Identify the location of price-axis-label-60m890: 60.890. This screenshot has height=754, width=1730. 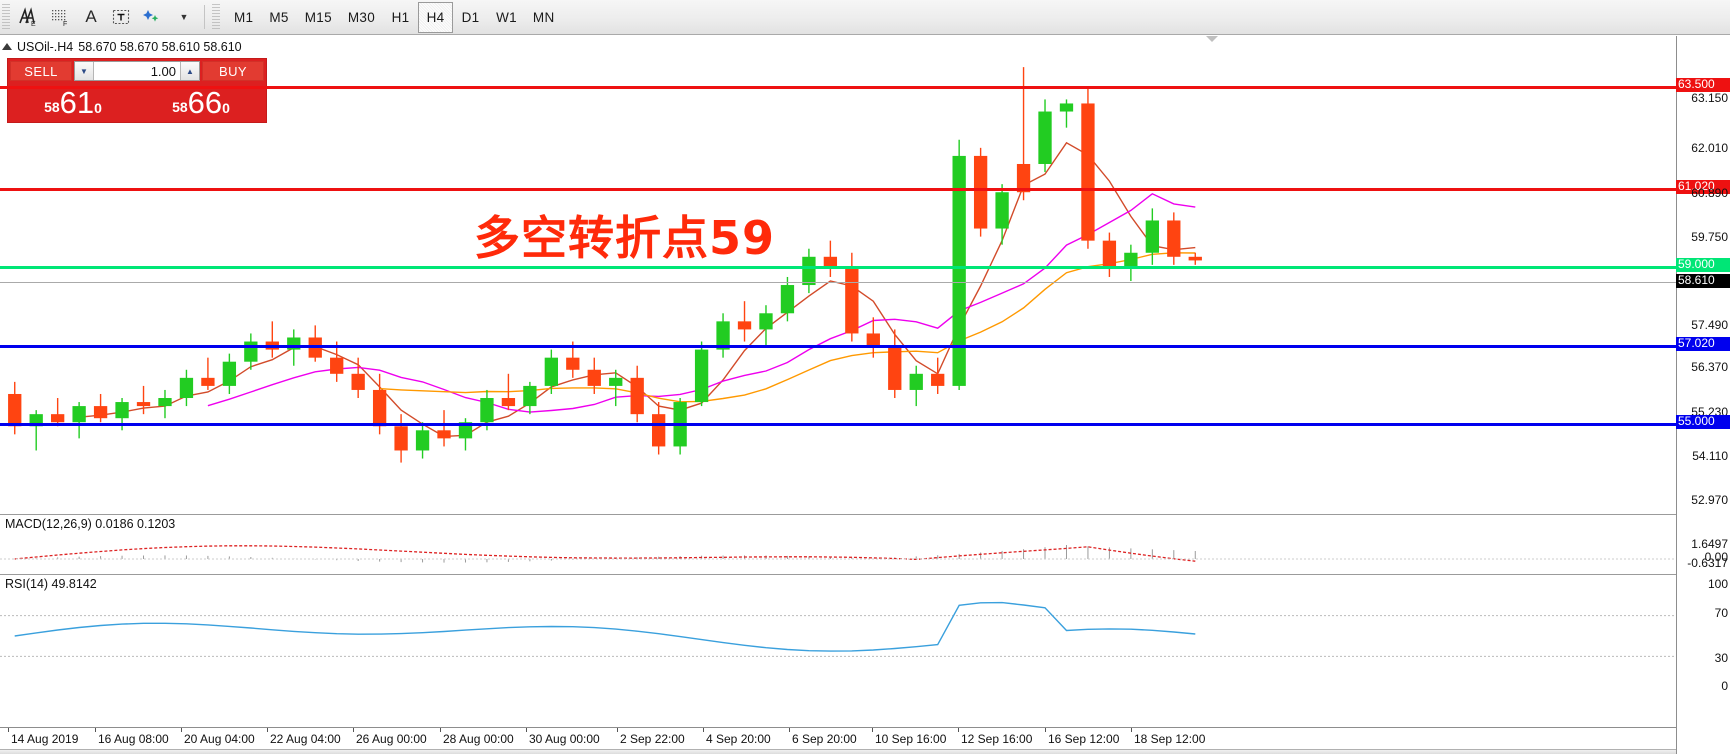
(1709, 193).